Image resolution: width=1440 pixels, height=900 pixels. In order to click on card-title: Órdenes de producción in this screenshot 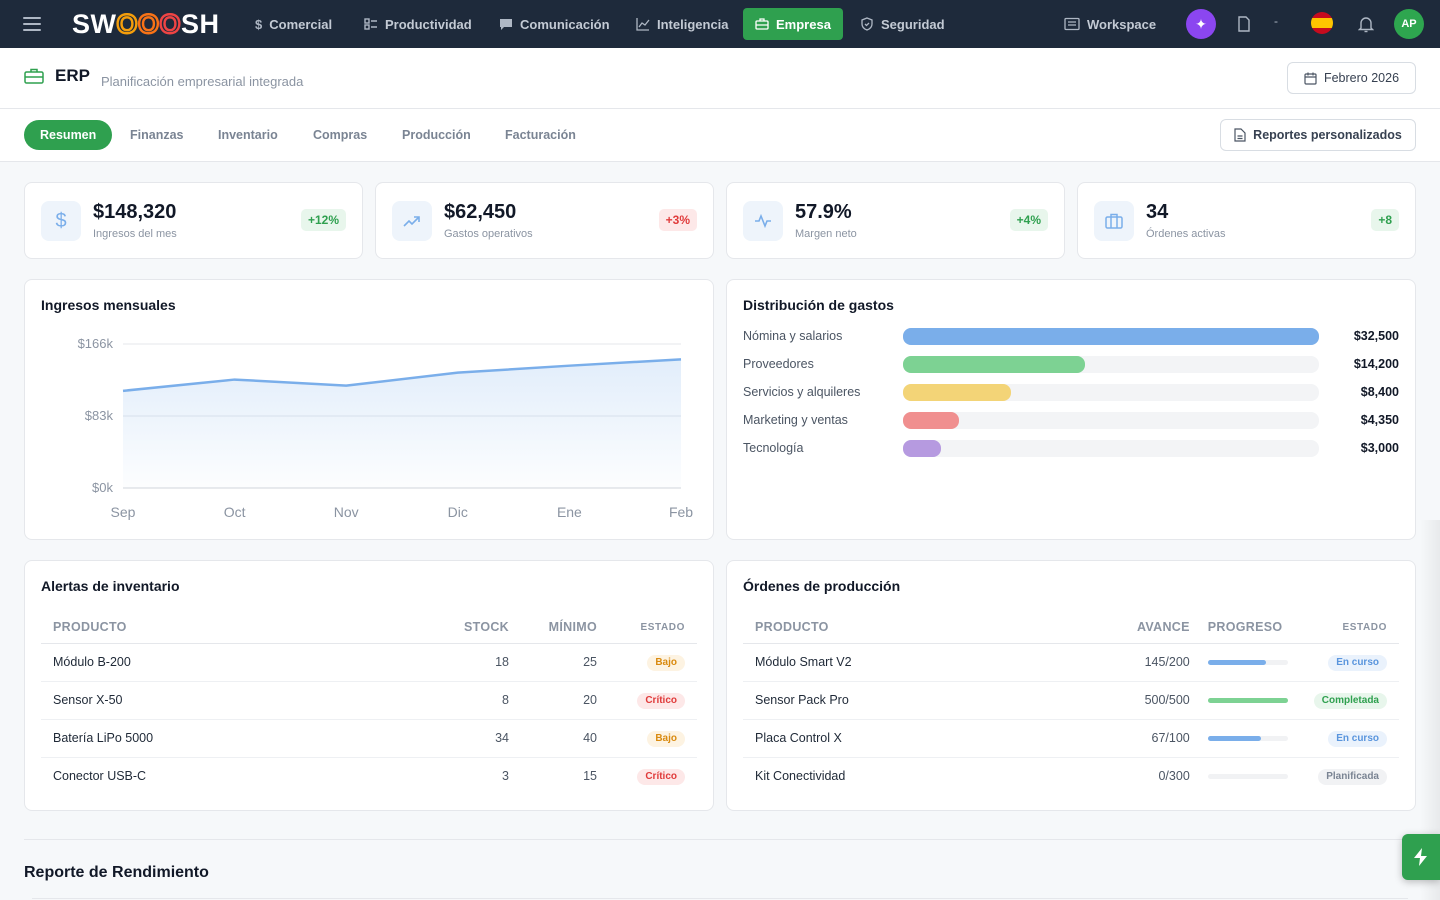, I will do `click(822, 586)`.